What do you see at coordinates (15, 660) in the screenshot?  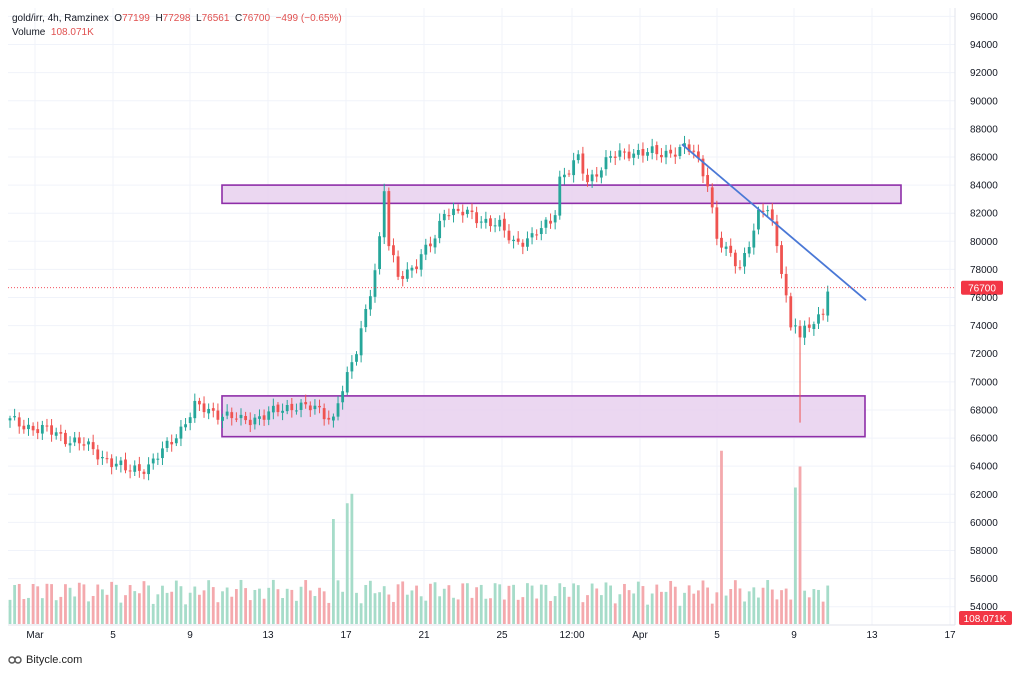 I see `bitycle-logo-icon` at bounding box center [15, 660].